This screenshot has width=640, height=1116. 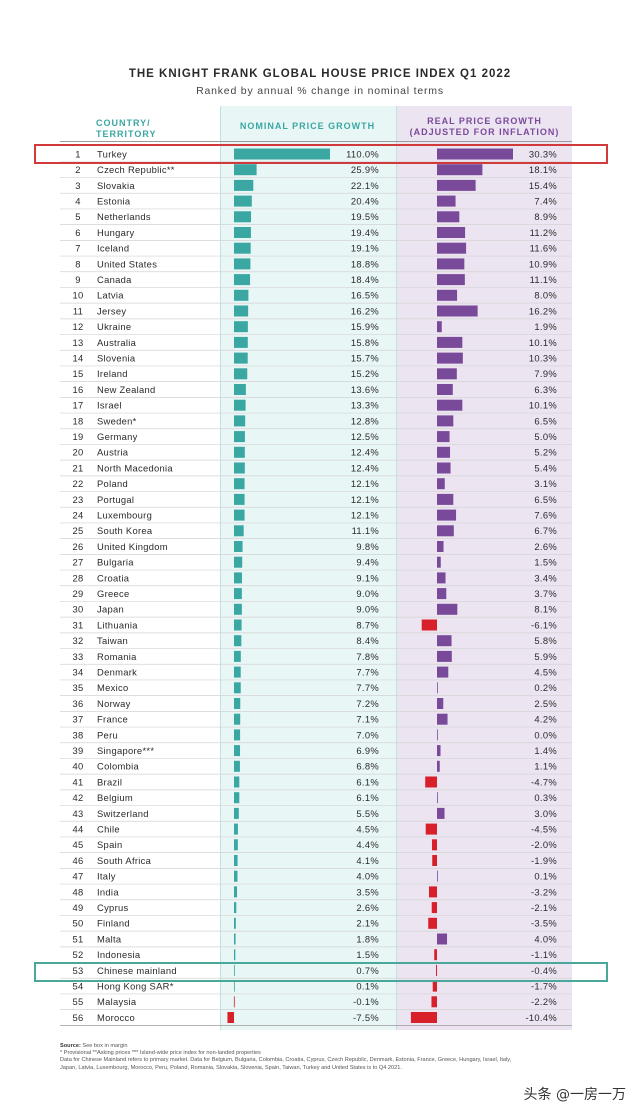 I want to click on nominal-value-label: 12.8%, so click(x=365, y=420).